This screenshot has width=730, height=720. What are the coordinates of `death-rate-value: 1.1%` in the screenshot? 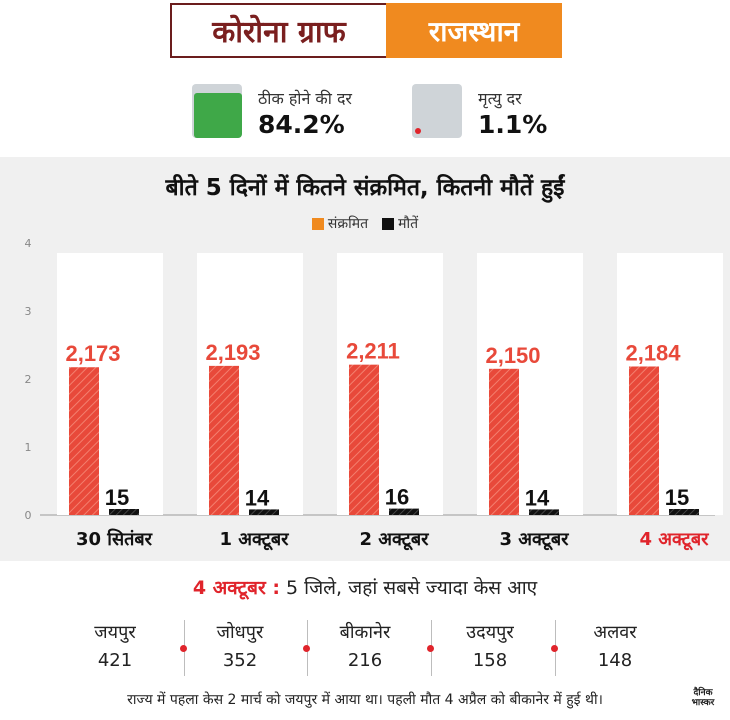 It's located at (513, 124).